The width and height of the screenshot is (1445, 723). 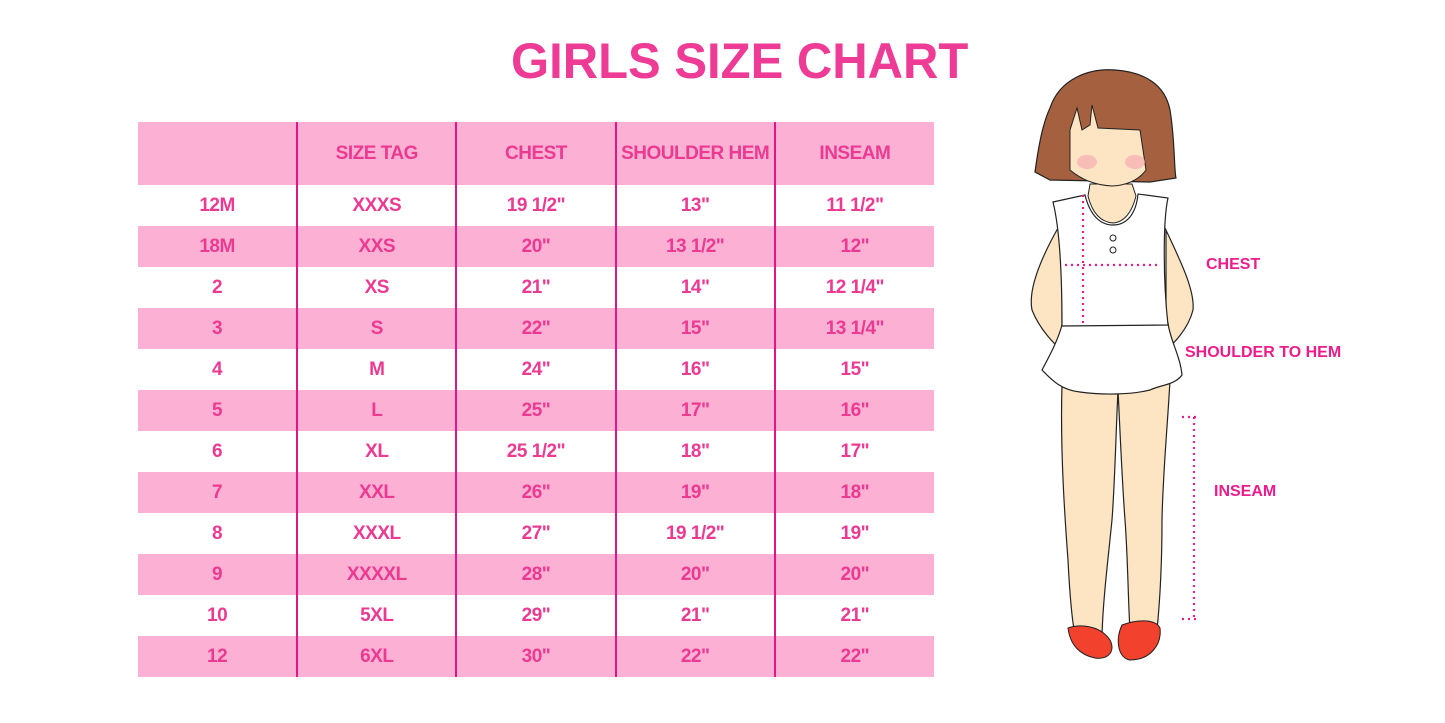 What do you see at coordinates (218, 656) in the screenshot?
I see `table-cell: 12` at bounding box center [218, 656].